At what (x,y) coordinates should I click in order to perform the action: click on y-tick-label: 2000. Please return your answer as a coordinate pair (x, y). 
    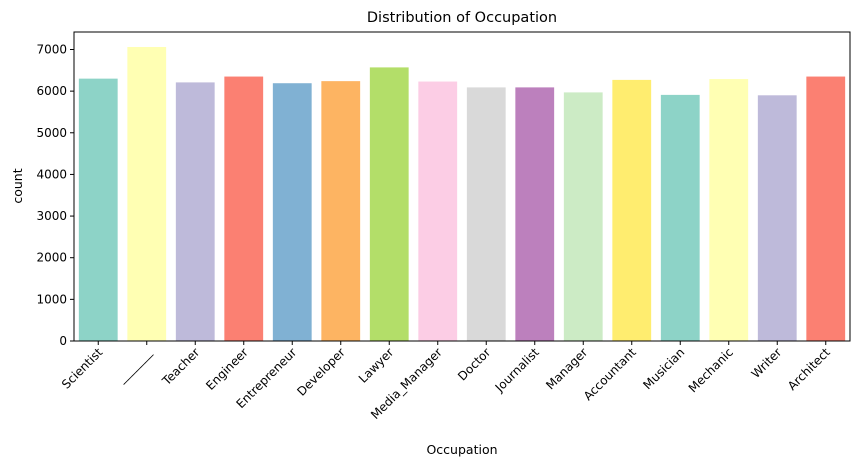
    Looking at the image, I should click on (51, 258).